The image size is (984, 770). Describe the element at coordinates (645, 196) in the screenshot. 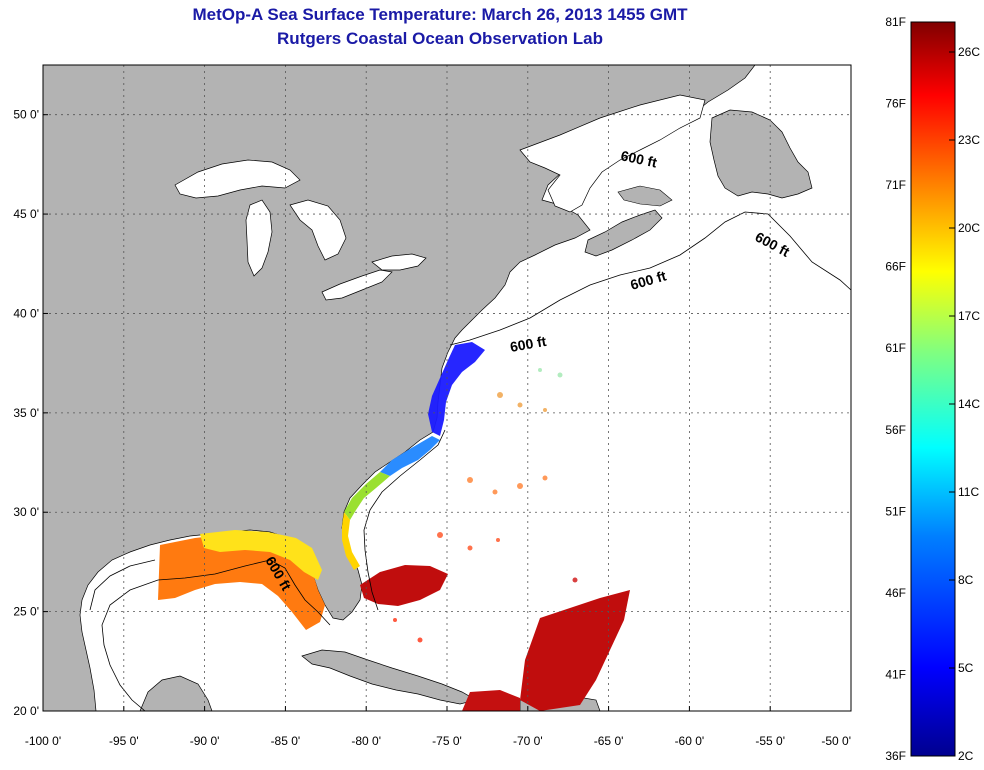

I see `pei-land` at that location.